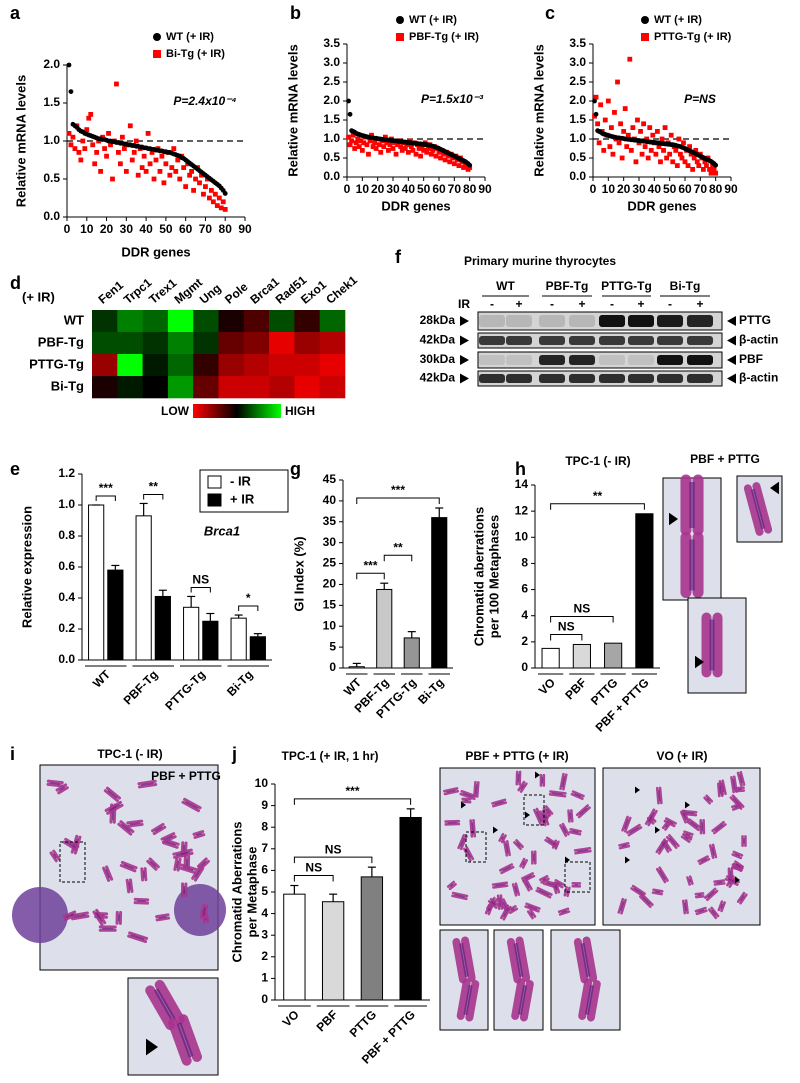 This screenshot has height=1083, width=800. What do you see at coordinates (105, 498) in the screenshot?
I see `significance-bracket` at bounding box center [105, 498].